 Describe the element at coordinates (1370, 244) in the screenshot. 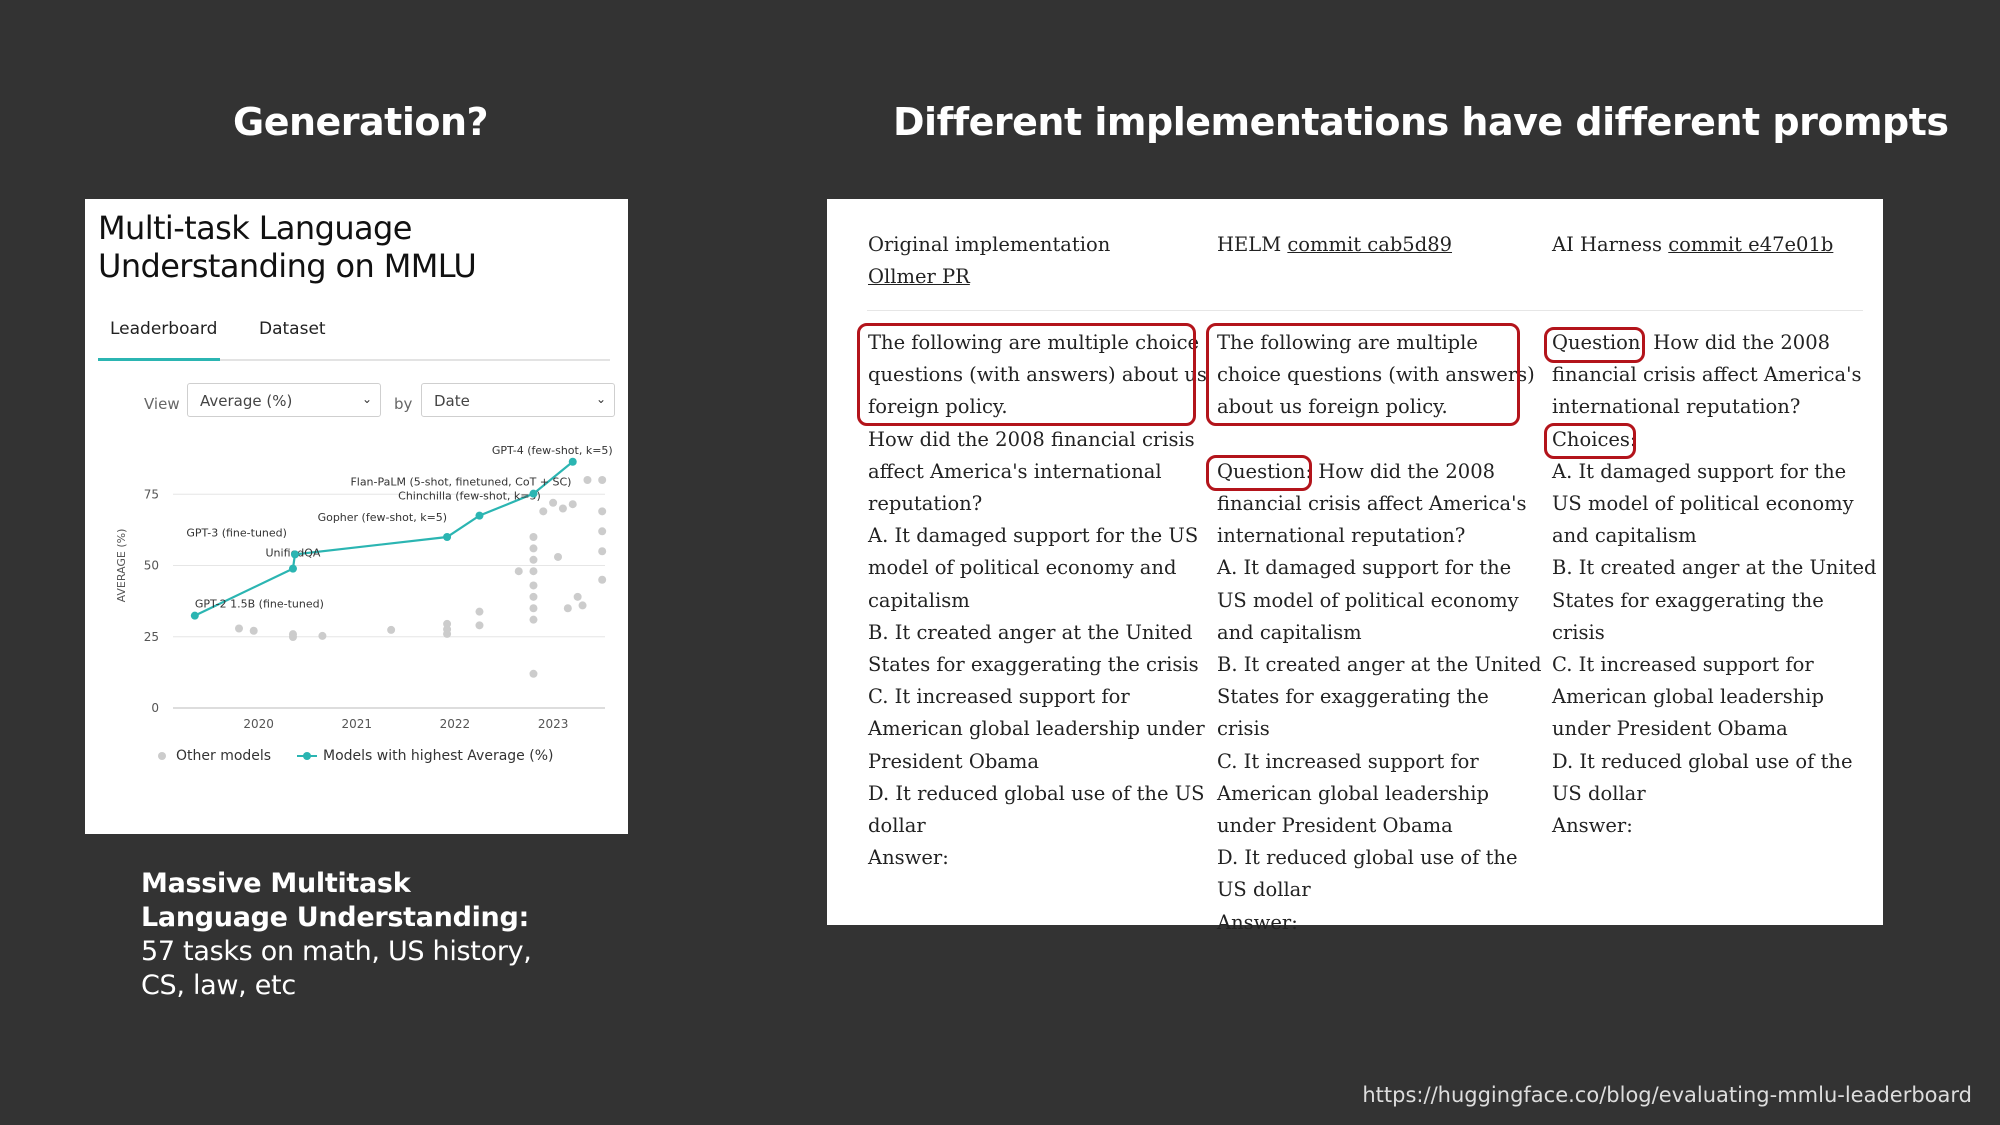

I see `helm-commit-link: commit cab5d89` at that location.